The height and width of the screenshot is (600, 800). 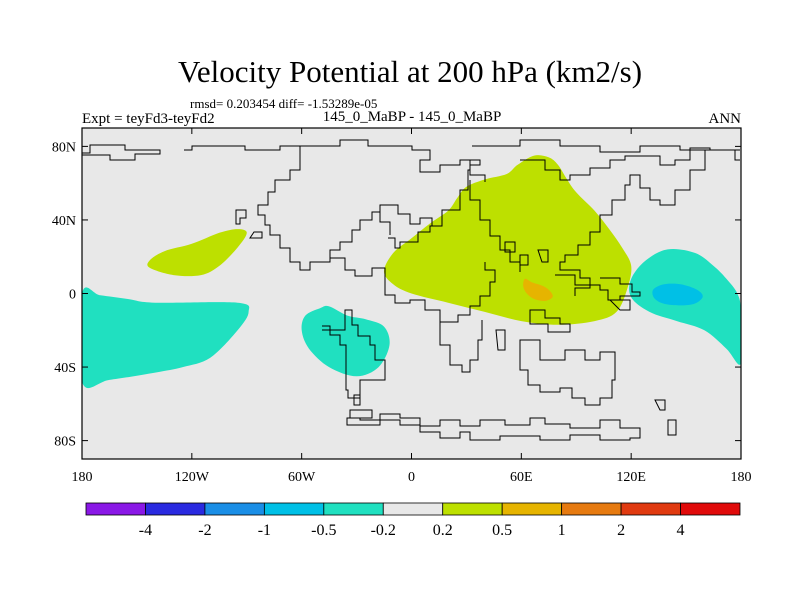 I want to click on experiment-label: Expt = teyFd3-teyFd2, so click(x=148, y=119).